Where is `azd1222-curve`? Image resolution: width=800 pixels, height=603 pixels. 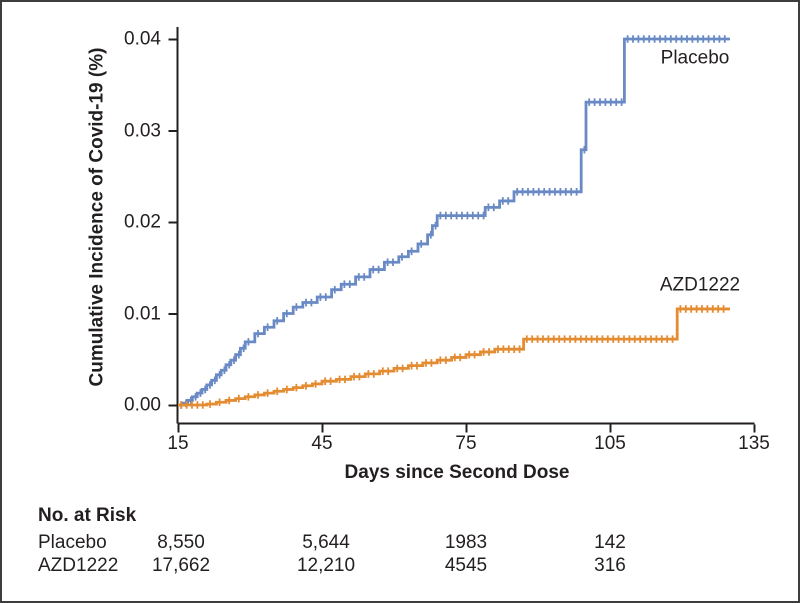
azd1222-curve is located at coordinates (454, 357).